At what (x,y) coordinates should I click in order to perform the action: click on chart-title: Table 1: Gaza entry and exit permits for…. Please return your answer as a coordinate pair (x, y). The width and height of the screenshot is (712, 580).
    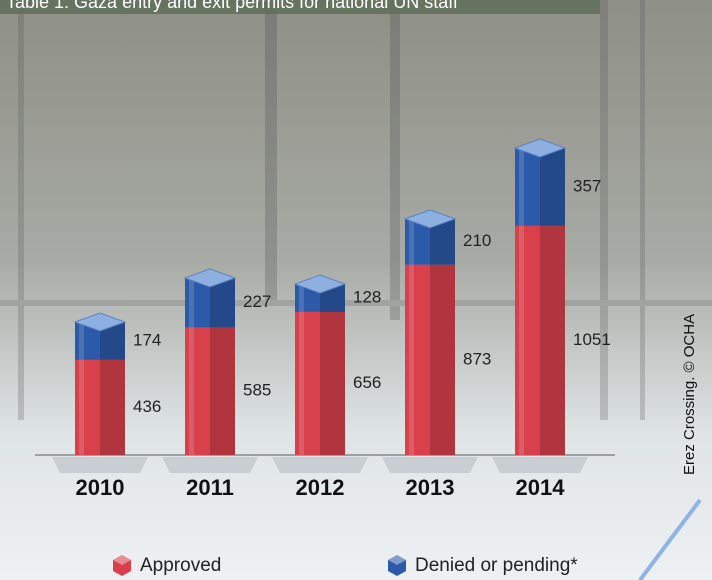
    Looking at the image, I should click on (232, 6).